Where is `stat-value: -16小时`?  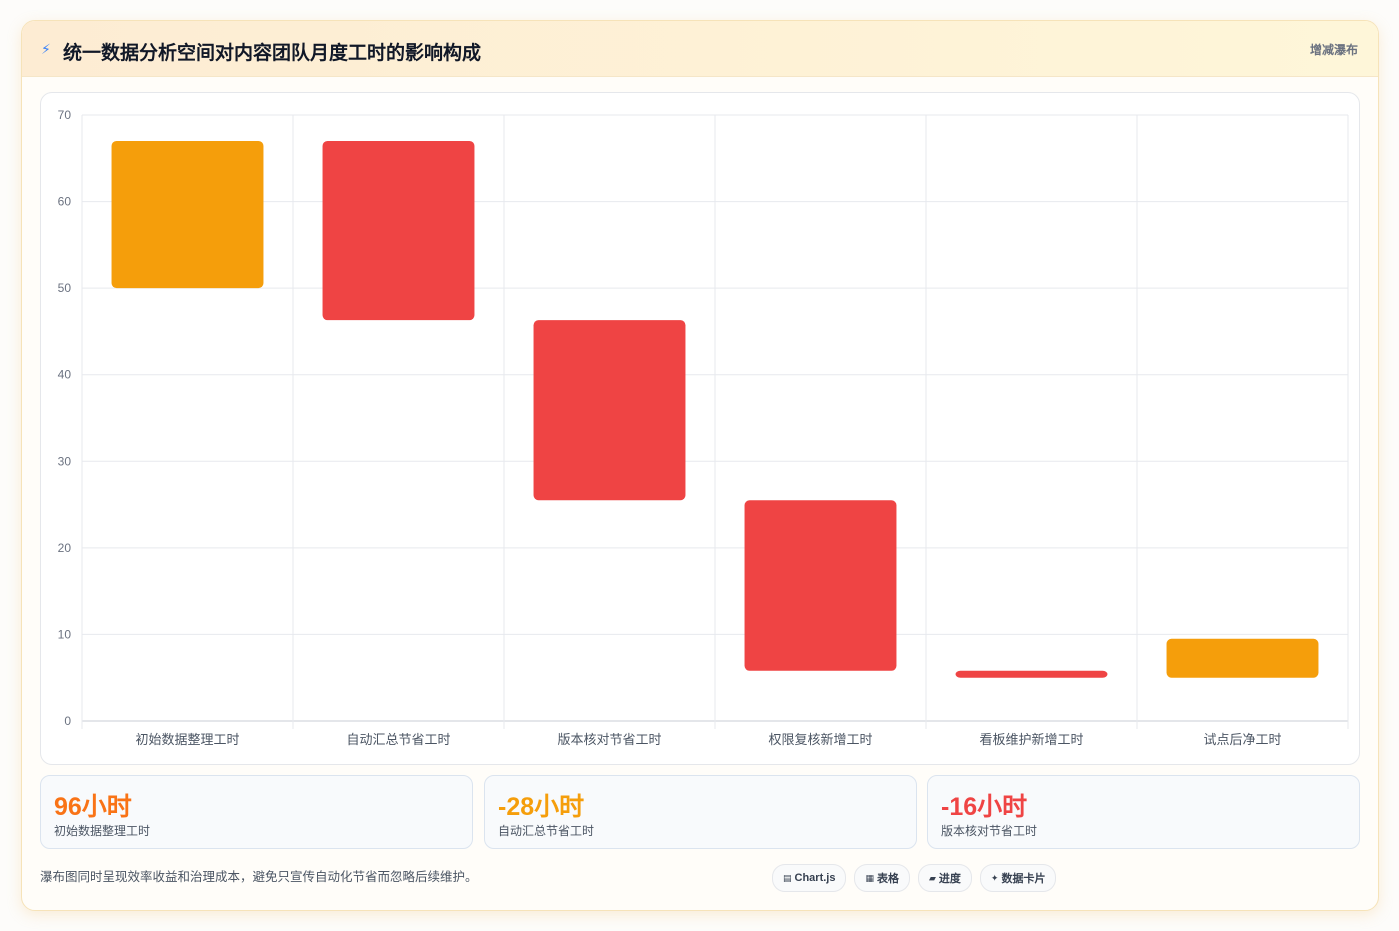
stat-value: -16小时 is located at coordinates (984, 807).